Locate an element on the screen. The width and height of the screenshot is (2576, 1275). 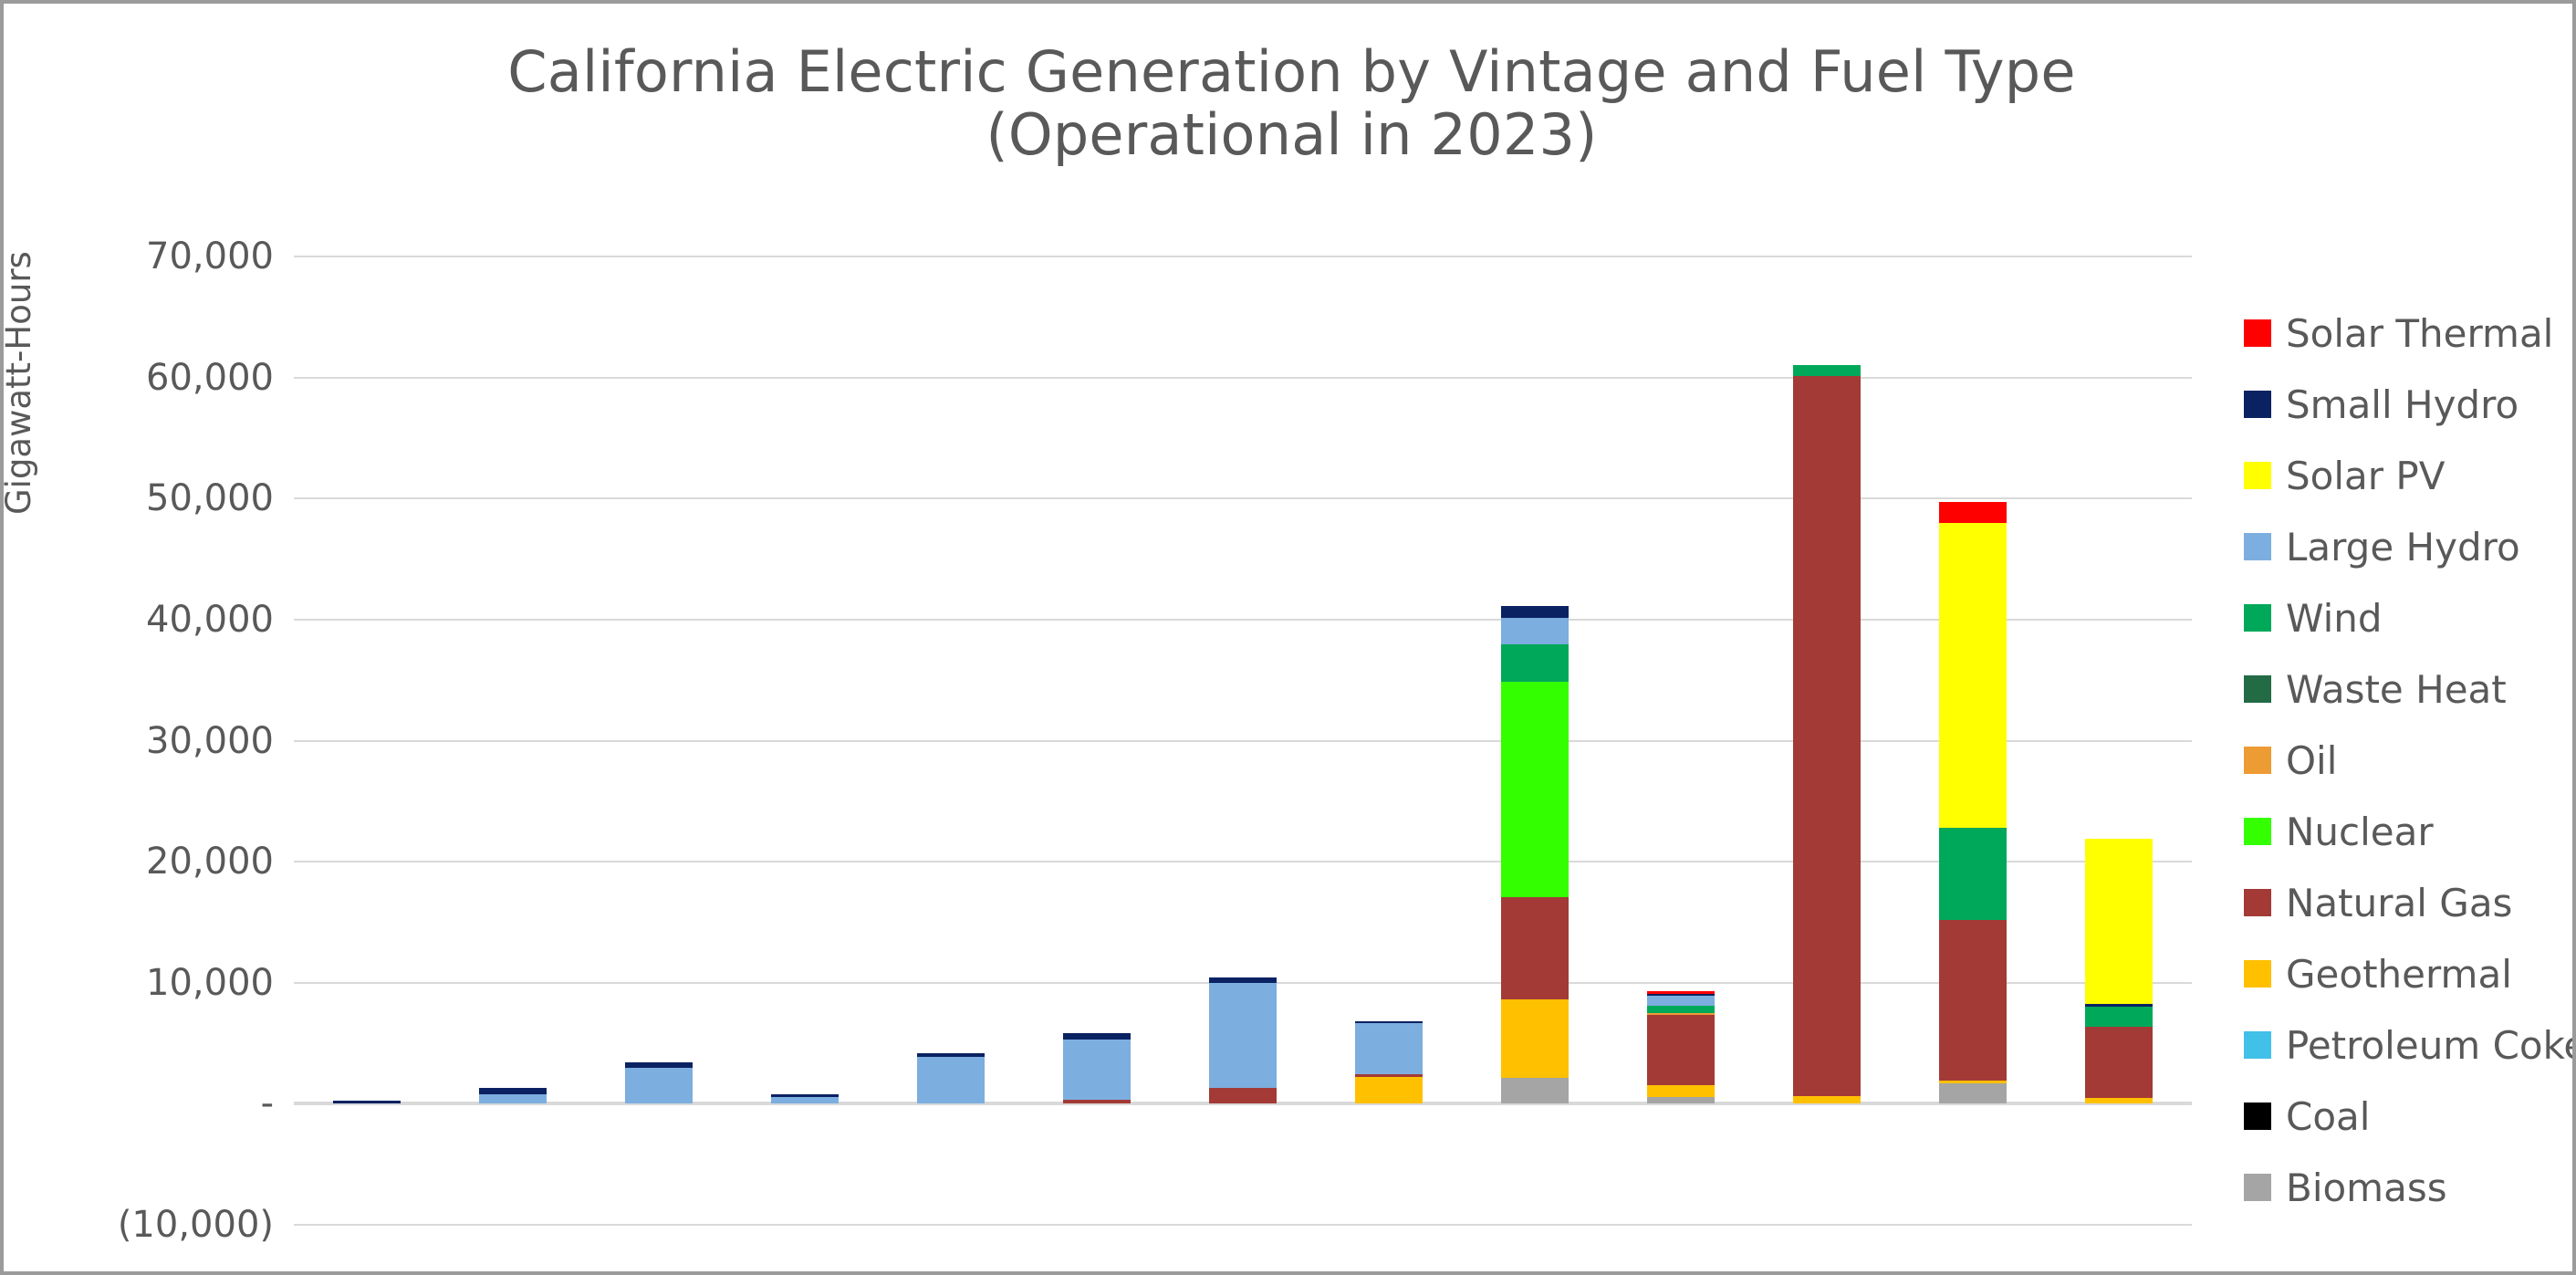
legend-item-solar-thermal: Solar Thermal is located at coordinates (2403, 333).